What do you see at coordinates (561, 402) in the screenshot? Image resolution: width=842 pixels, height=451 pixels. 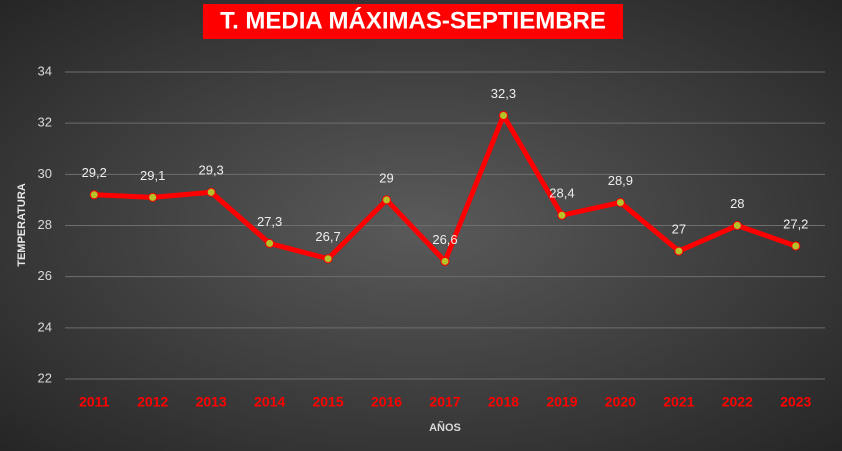 I see `x-tick-label: 2019` at bounding box center [561, 402].